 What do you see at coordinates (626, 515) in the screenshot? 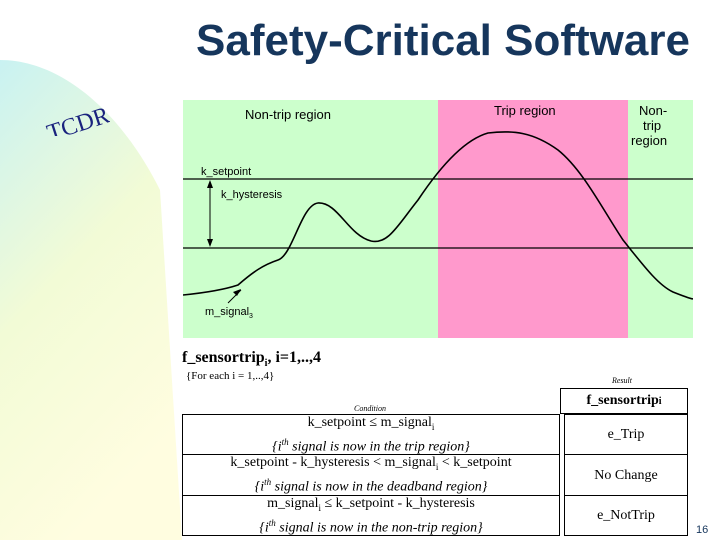
I see `result-cell: e_NotTrip` at bounding box center [626, 515].